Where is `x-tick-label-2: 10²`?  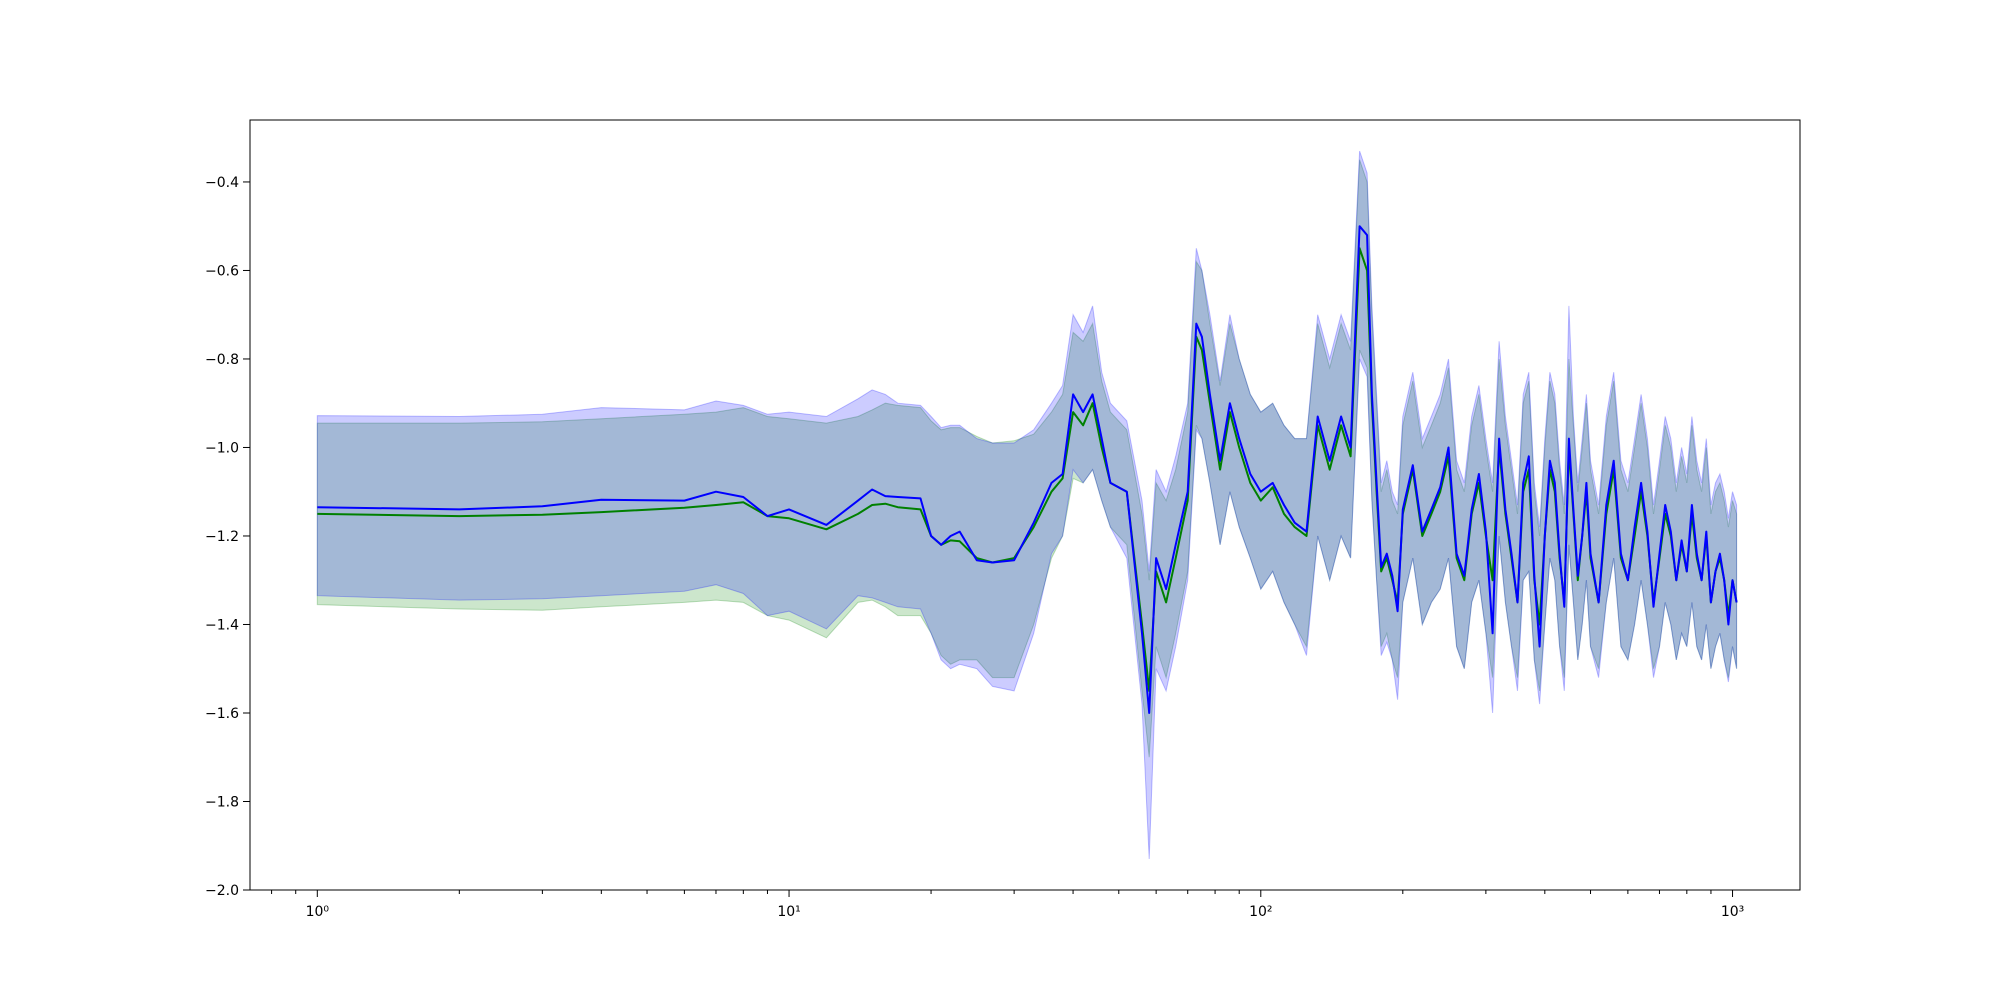
x-tick-label-2: 10² is located at coordinates (1260, 912).